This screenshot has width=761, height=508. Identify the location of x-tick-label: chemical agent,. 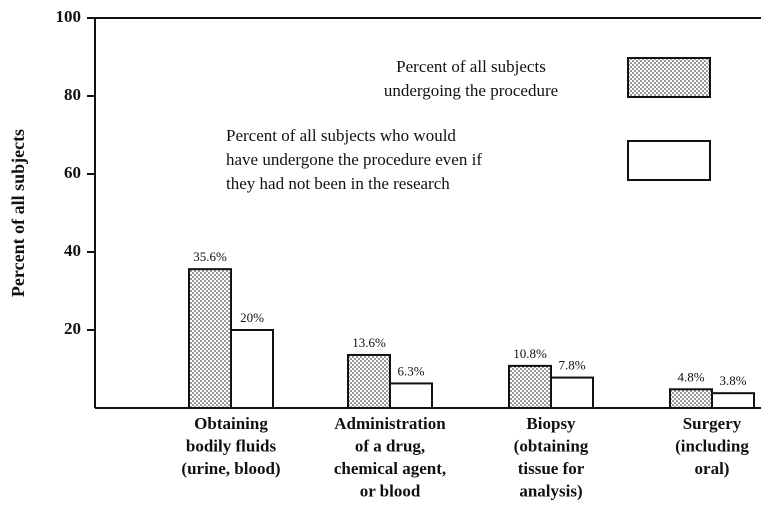
(390, 468).